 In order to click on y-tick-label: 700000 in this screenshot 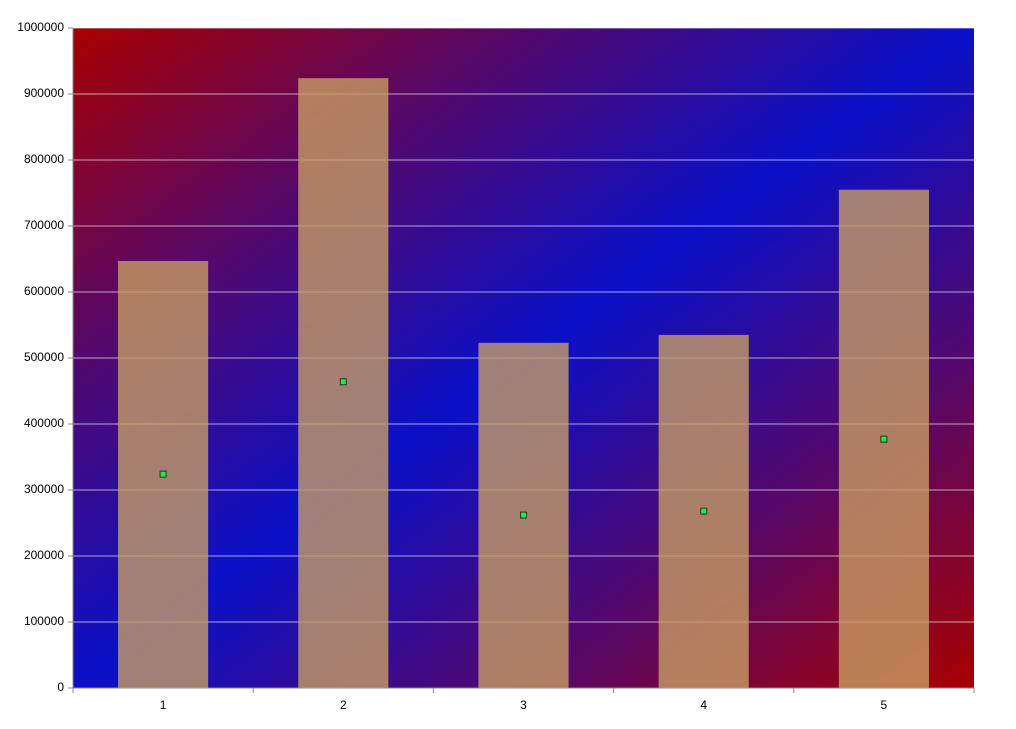, I will do `click(44, 225)`.